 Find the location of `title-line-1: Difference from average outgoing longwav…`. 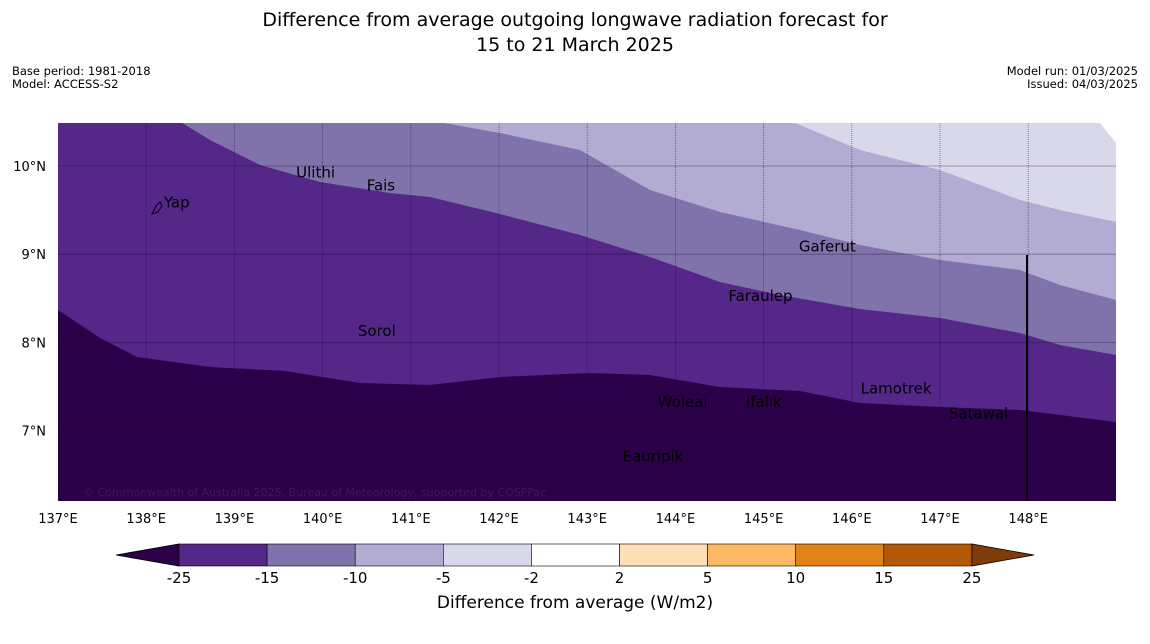

title-line-1: Difference from average outgoing longwav… is located at coordinates (575, 20).